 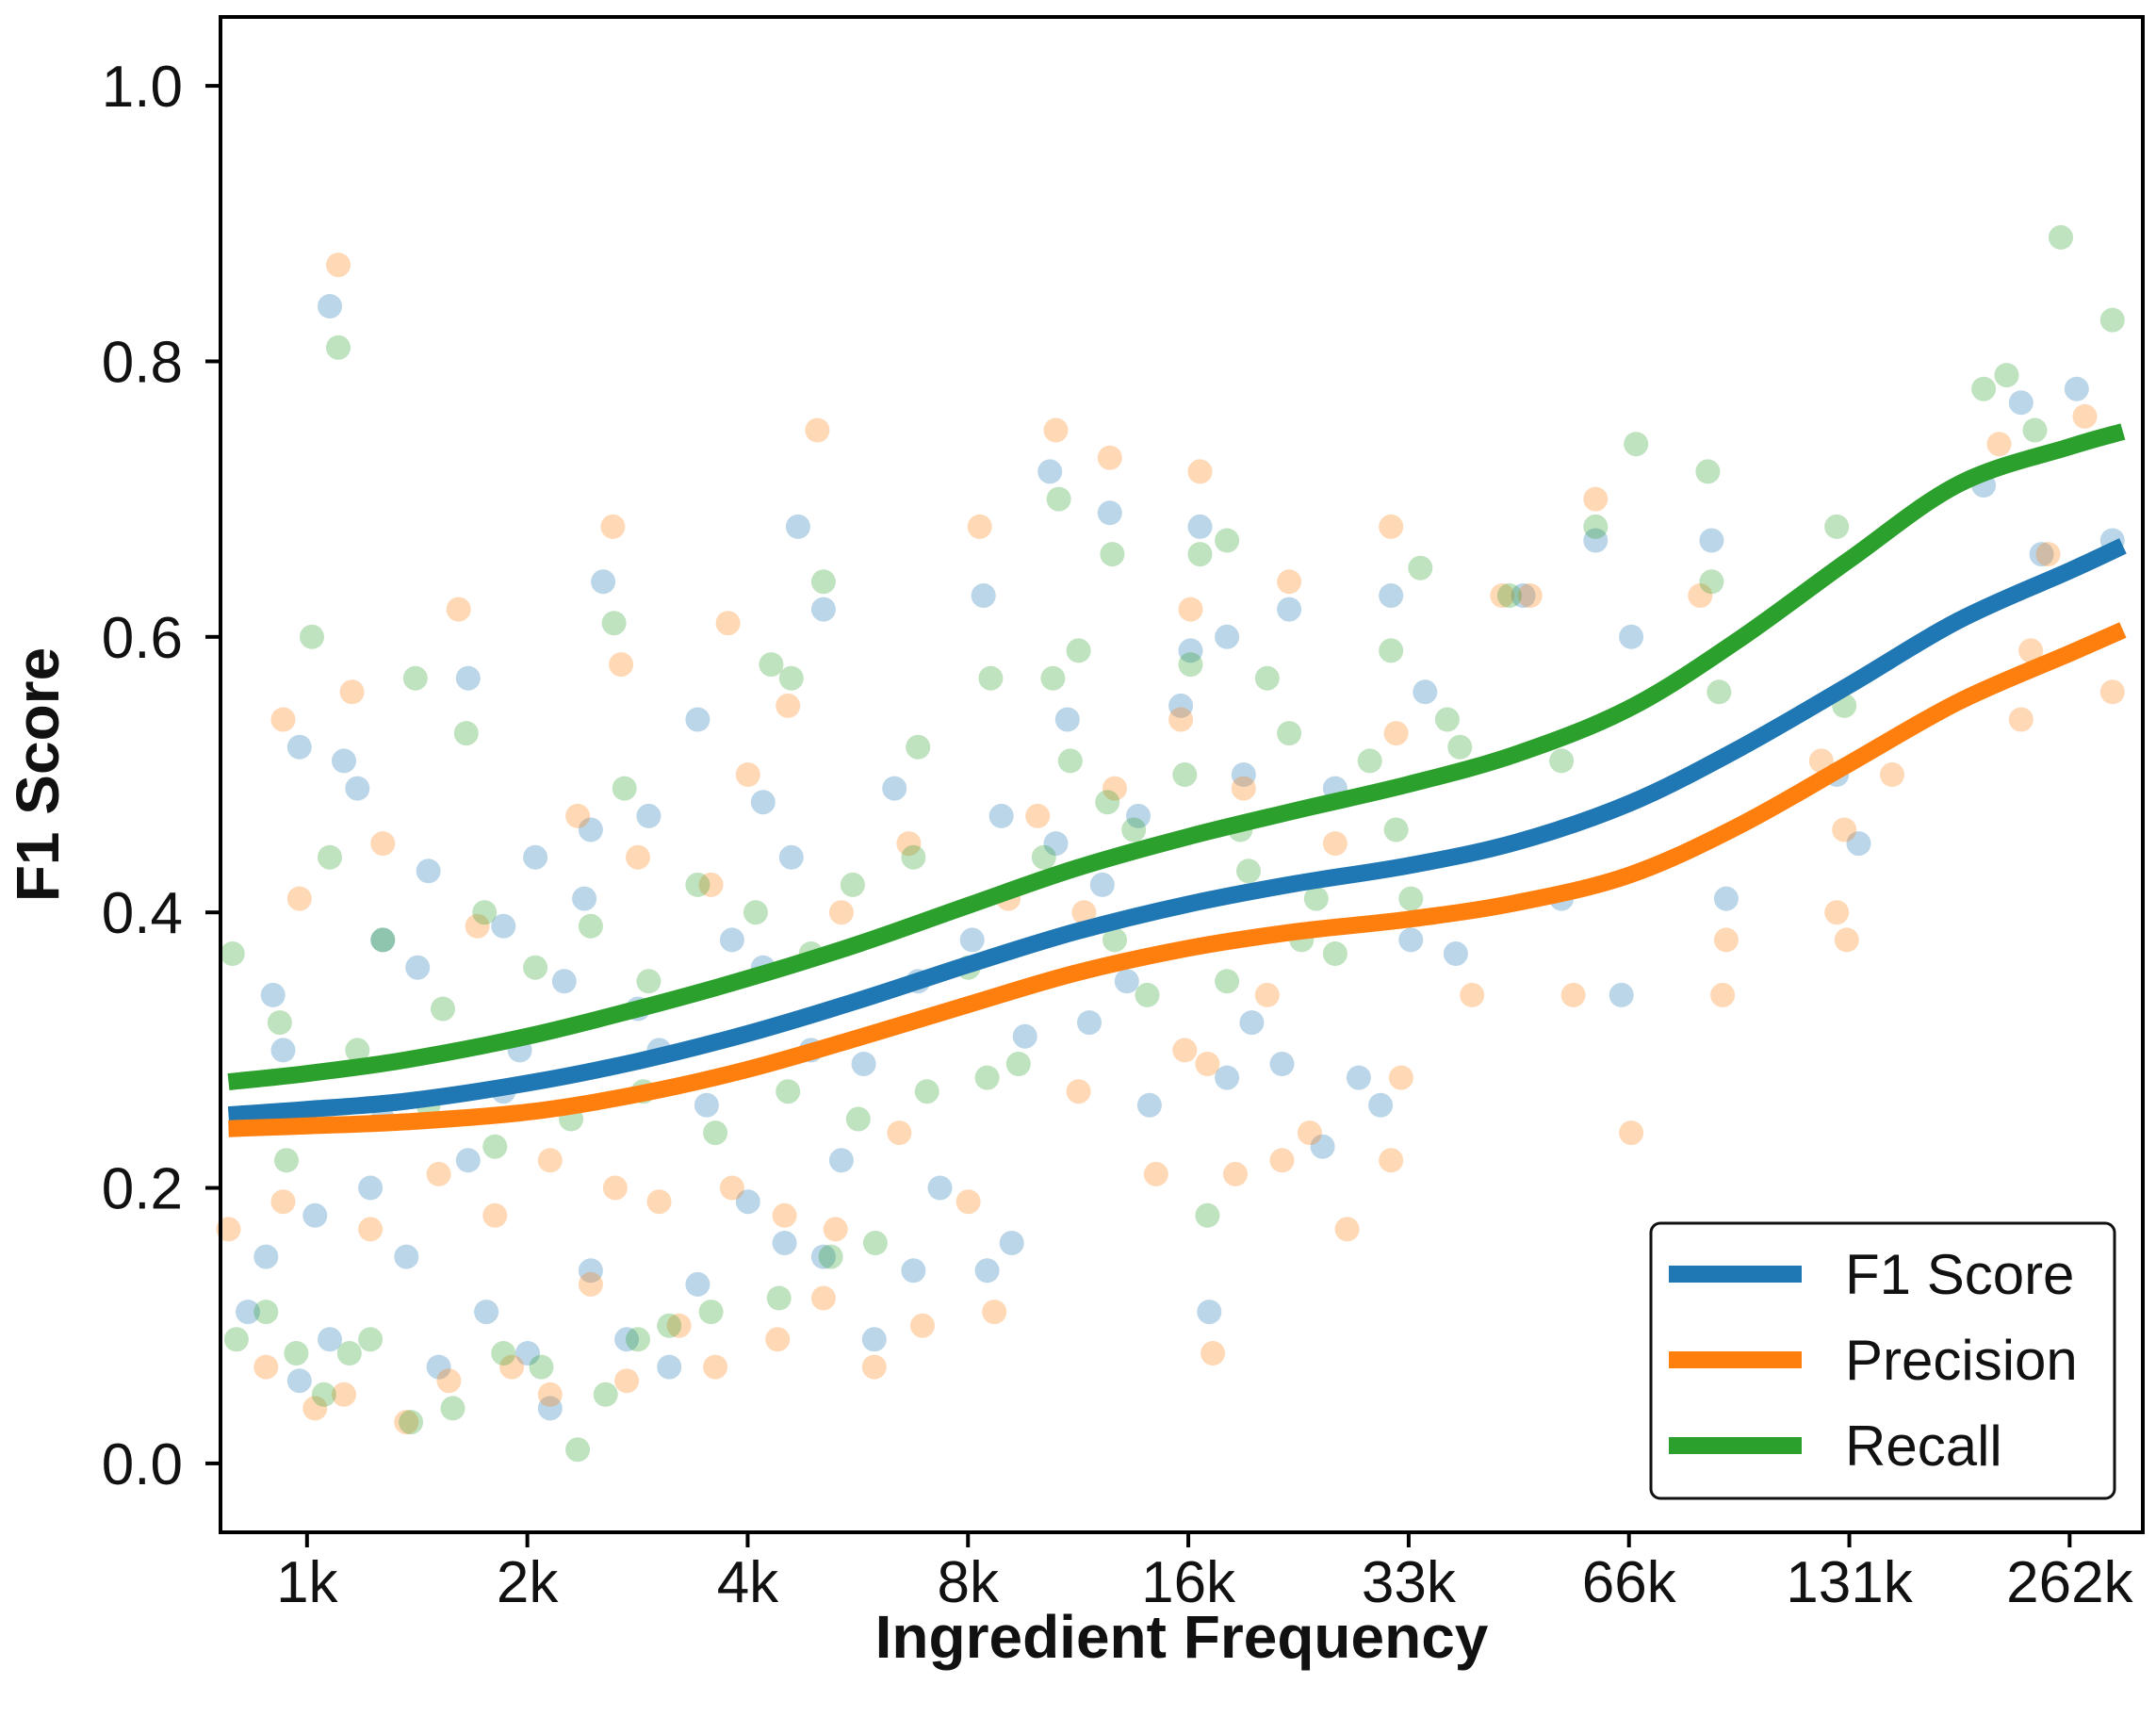 I want to click on legend-box, so click(x=1882, y=1360).